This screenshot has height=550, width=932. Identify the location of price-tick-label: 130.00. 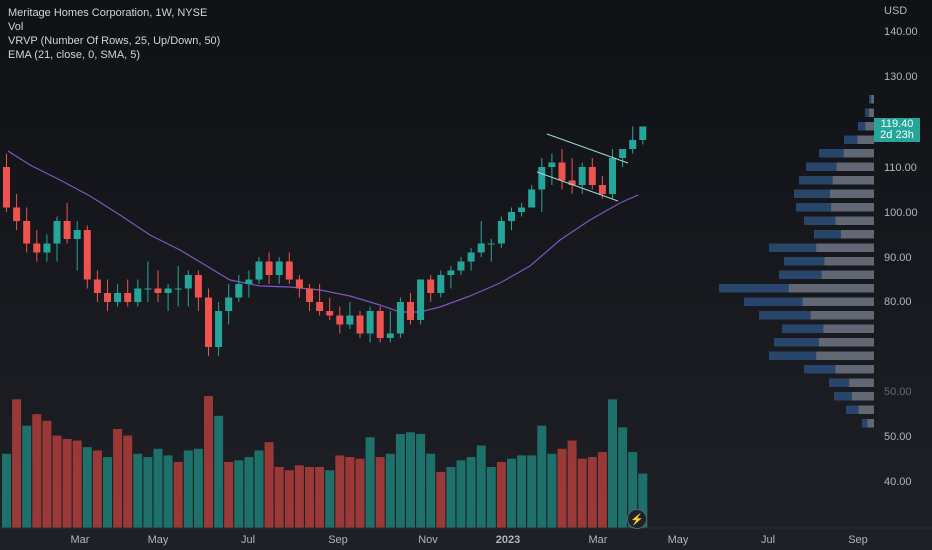
(901, 77).